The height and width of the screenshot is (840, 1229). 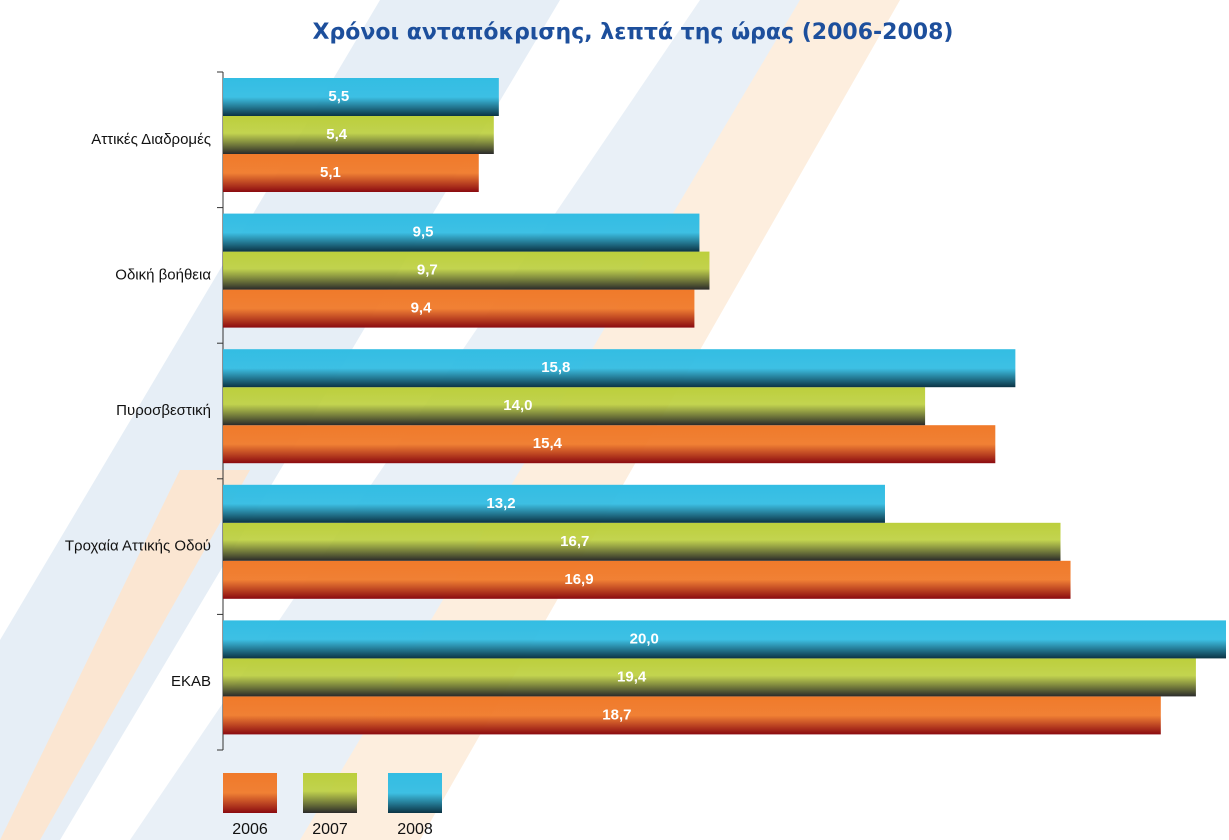 I want to click on value-label: 18,7, so click(x=616, y=714).